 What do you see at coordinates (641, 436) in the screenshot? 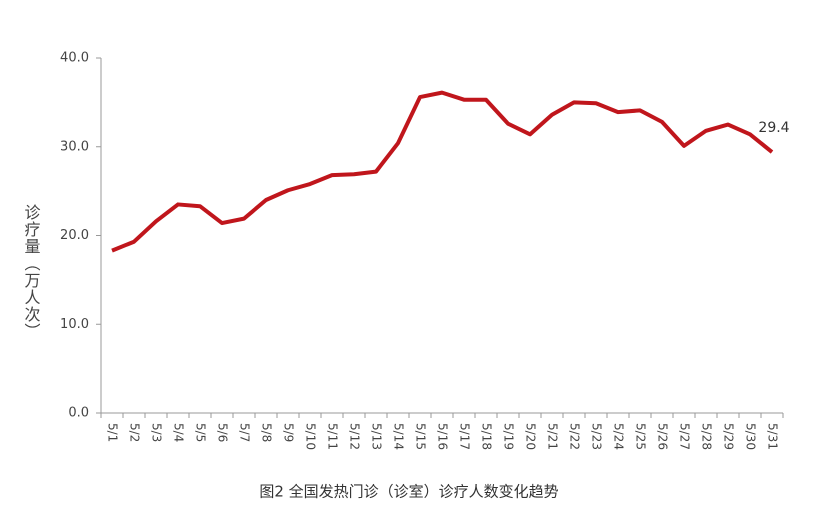
I see `x-tick-label: 5/25` at bounding box center [641, 436].